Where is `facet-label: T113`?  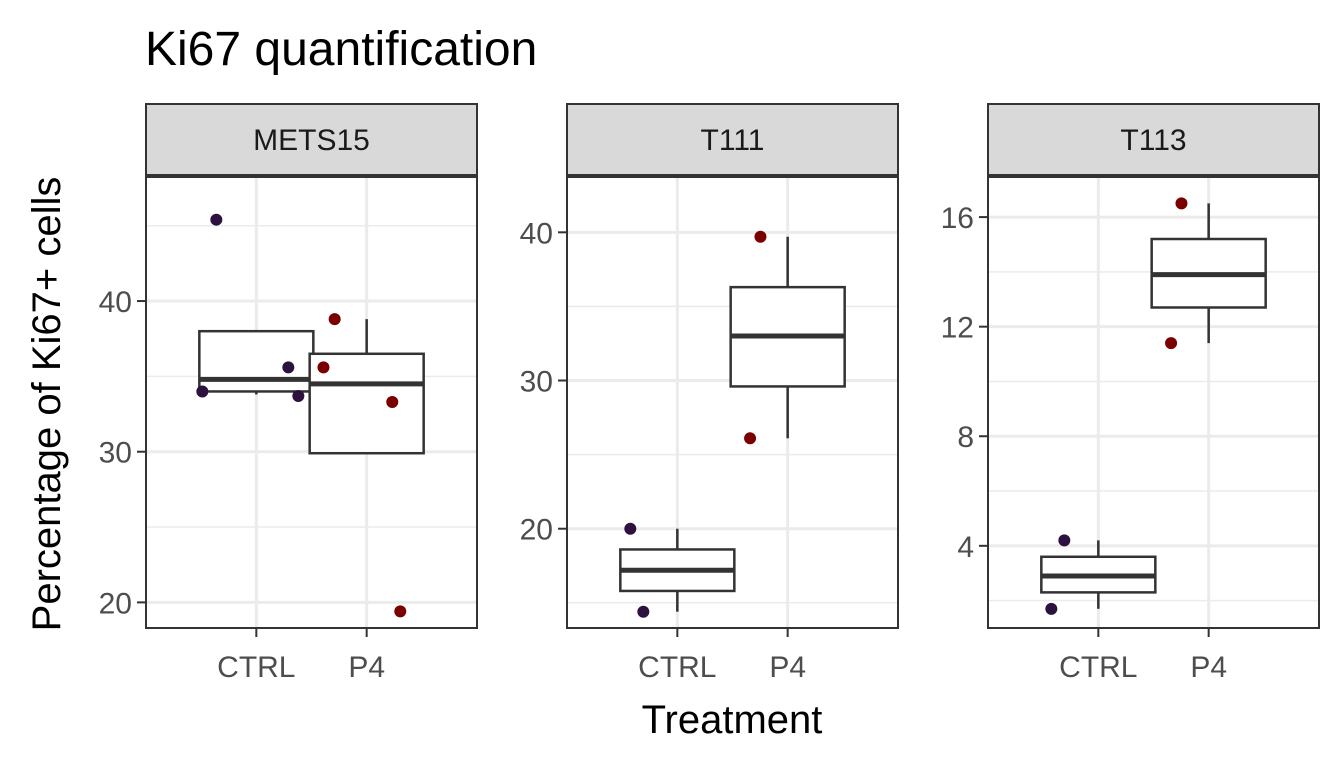
facet-label: T113 is located at coordinates (1153, 140).